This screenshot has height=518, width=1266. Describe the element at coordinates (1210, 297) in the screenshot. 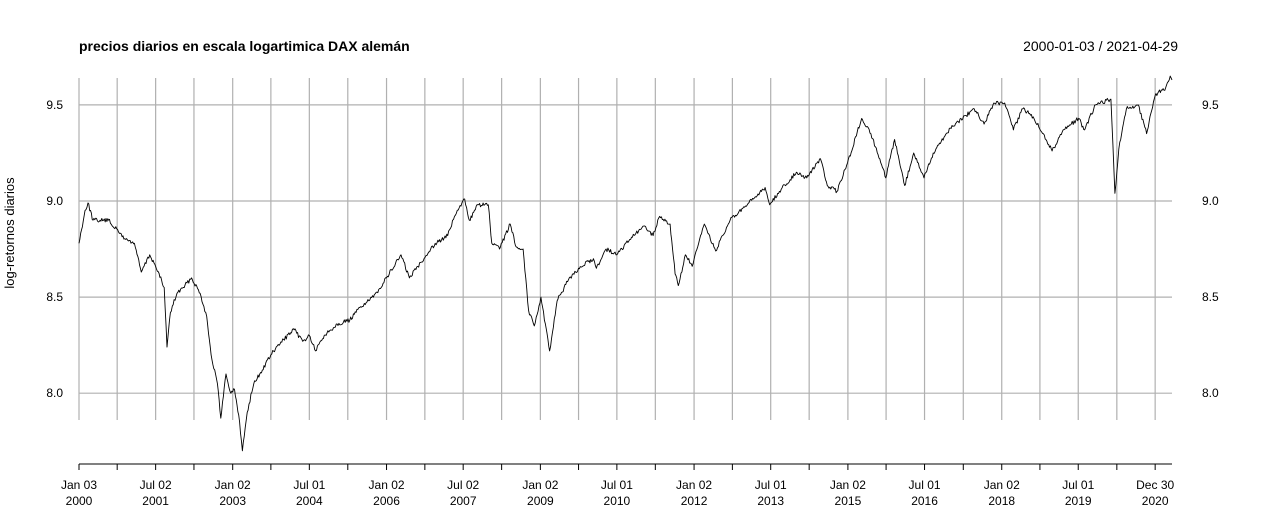

I see `y-tick-label-right: 8.5` at that location.